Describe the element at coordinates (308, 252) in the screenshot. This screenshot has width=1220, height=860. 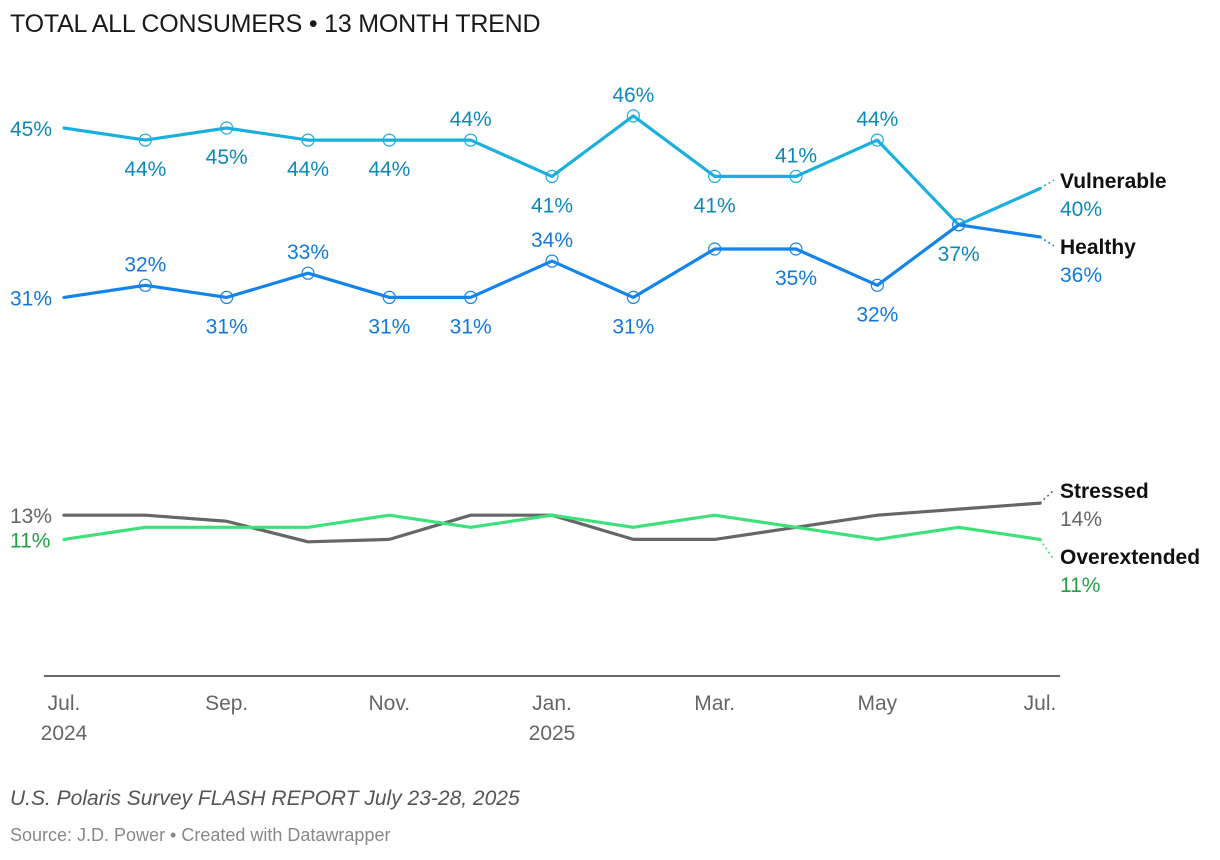
I see `healthy-data-label: 33%` at that location.